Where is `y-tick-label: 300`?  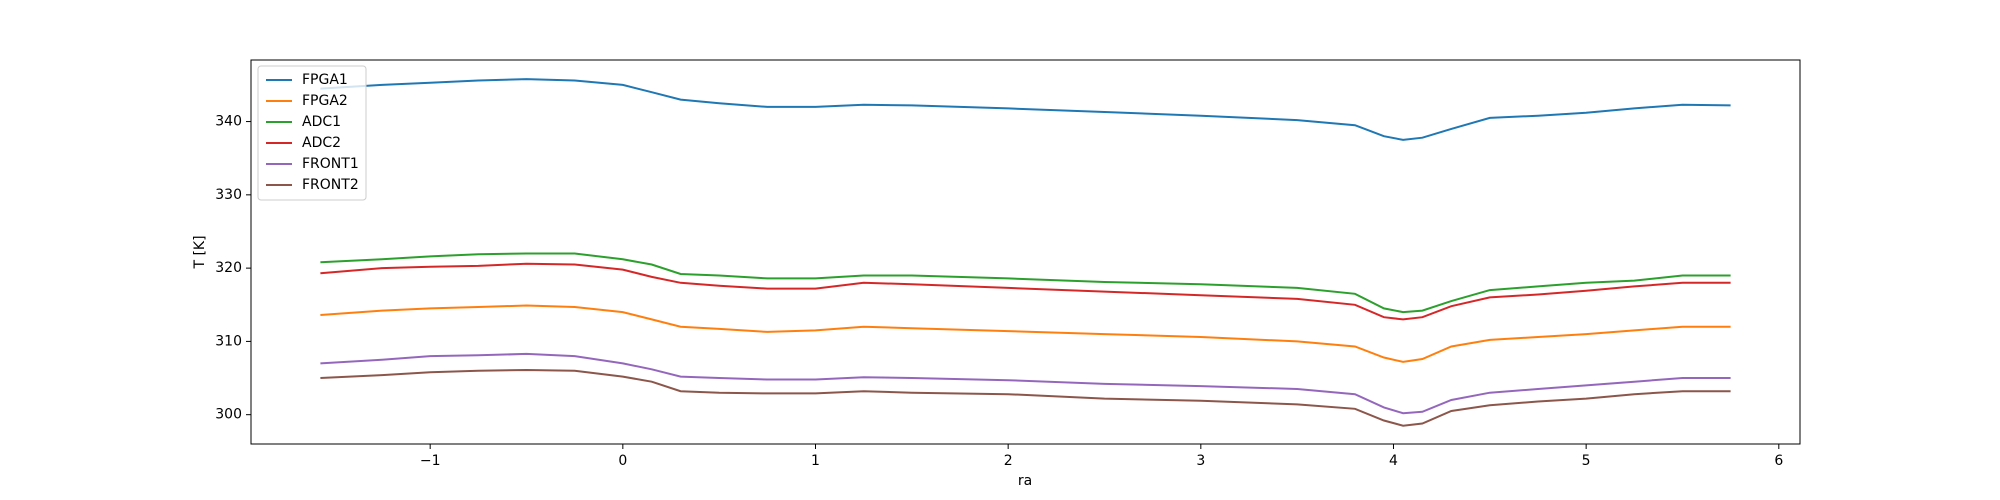 y-tick-label: 300 is located at coordinates (228, 415).